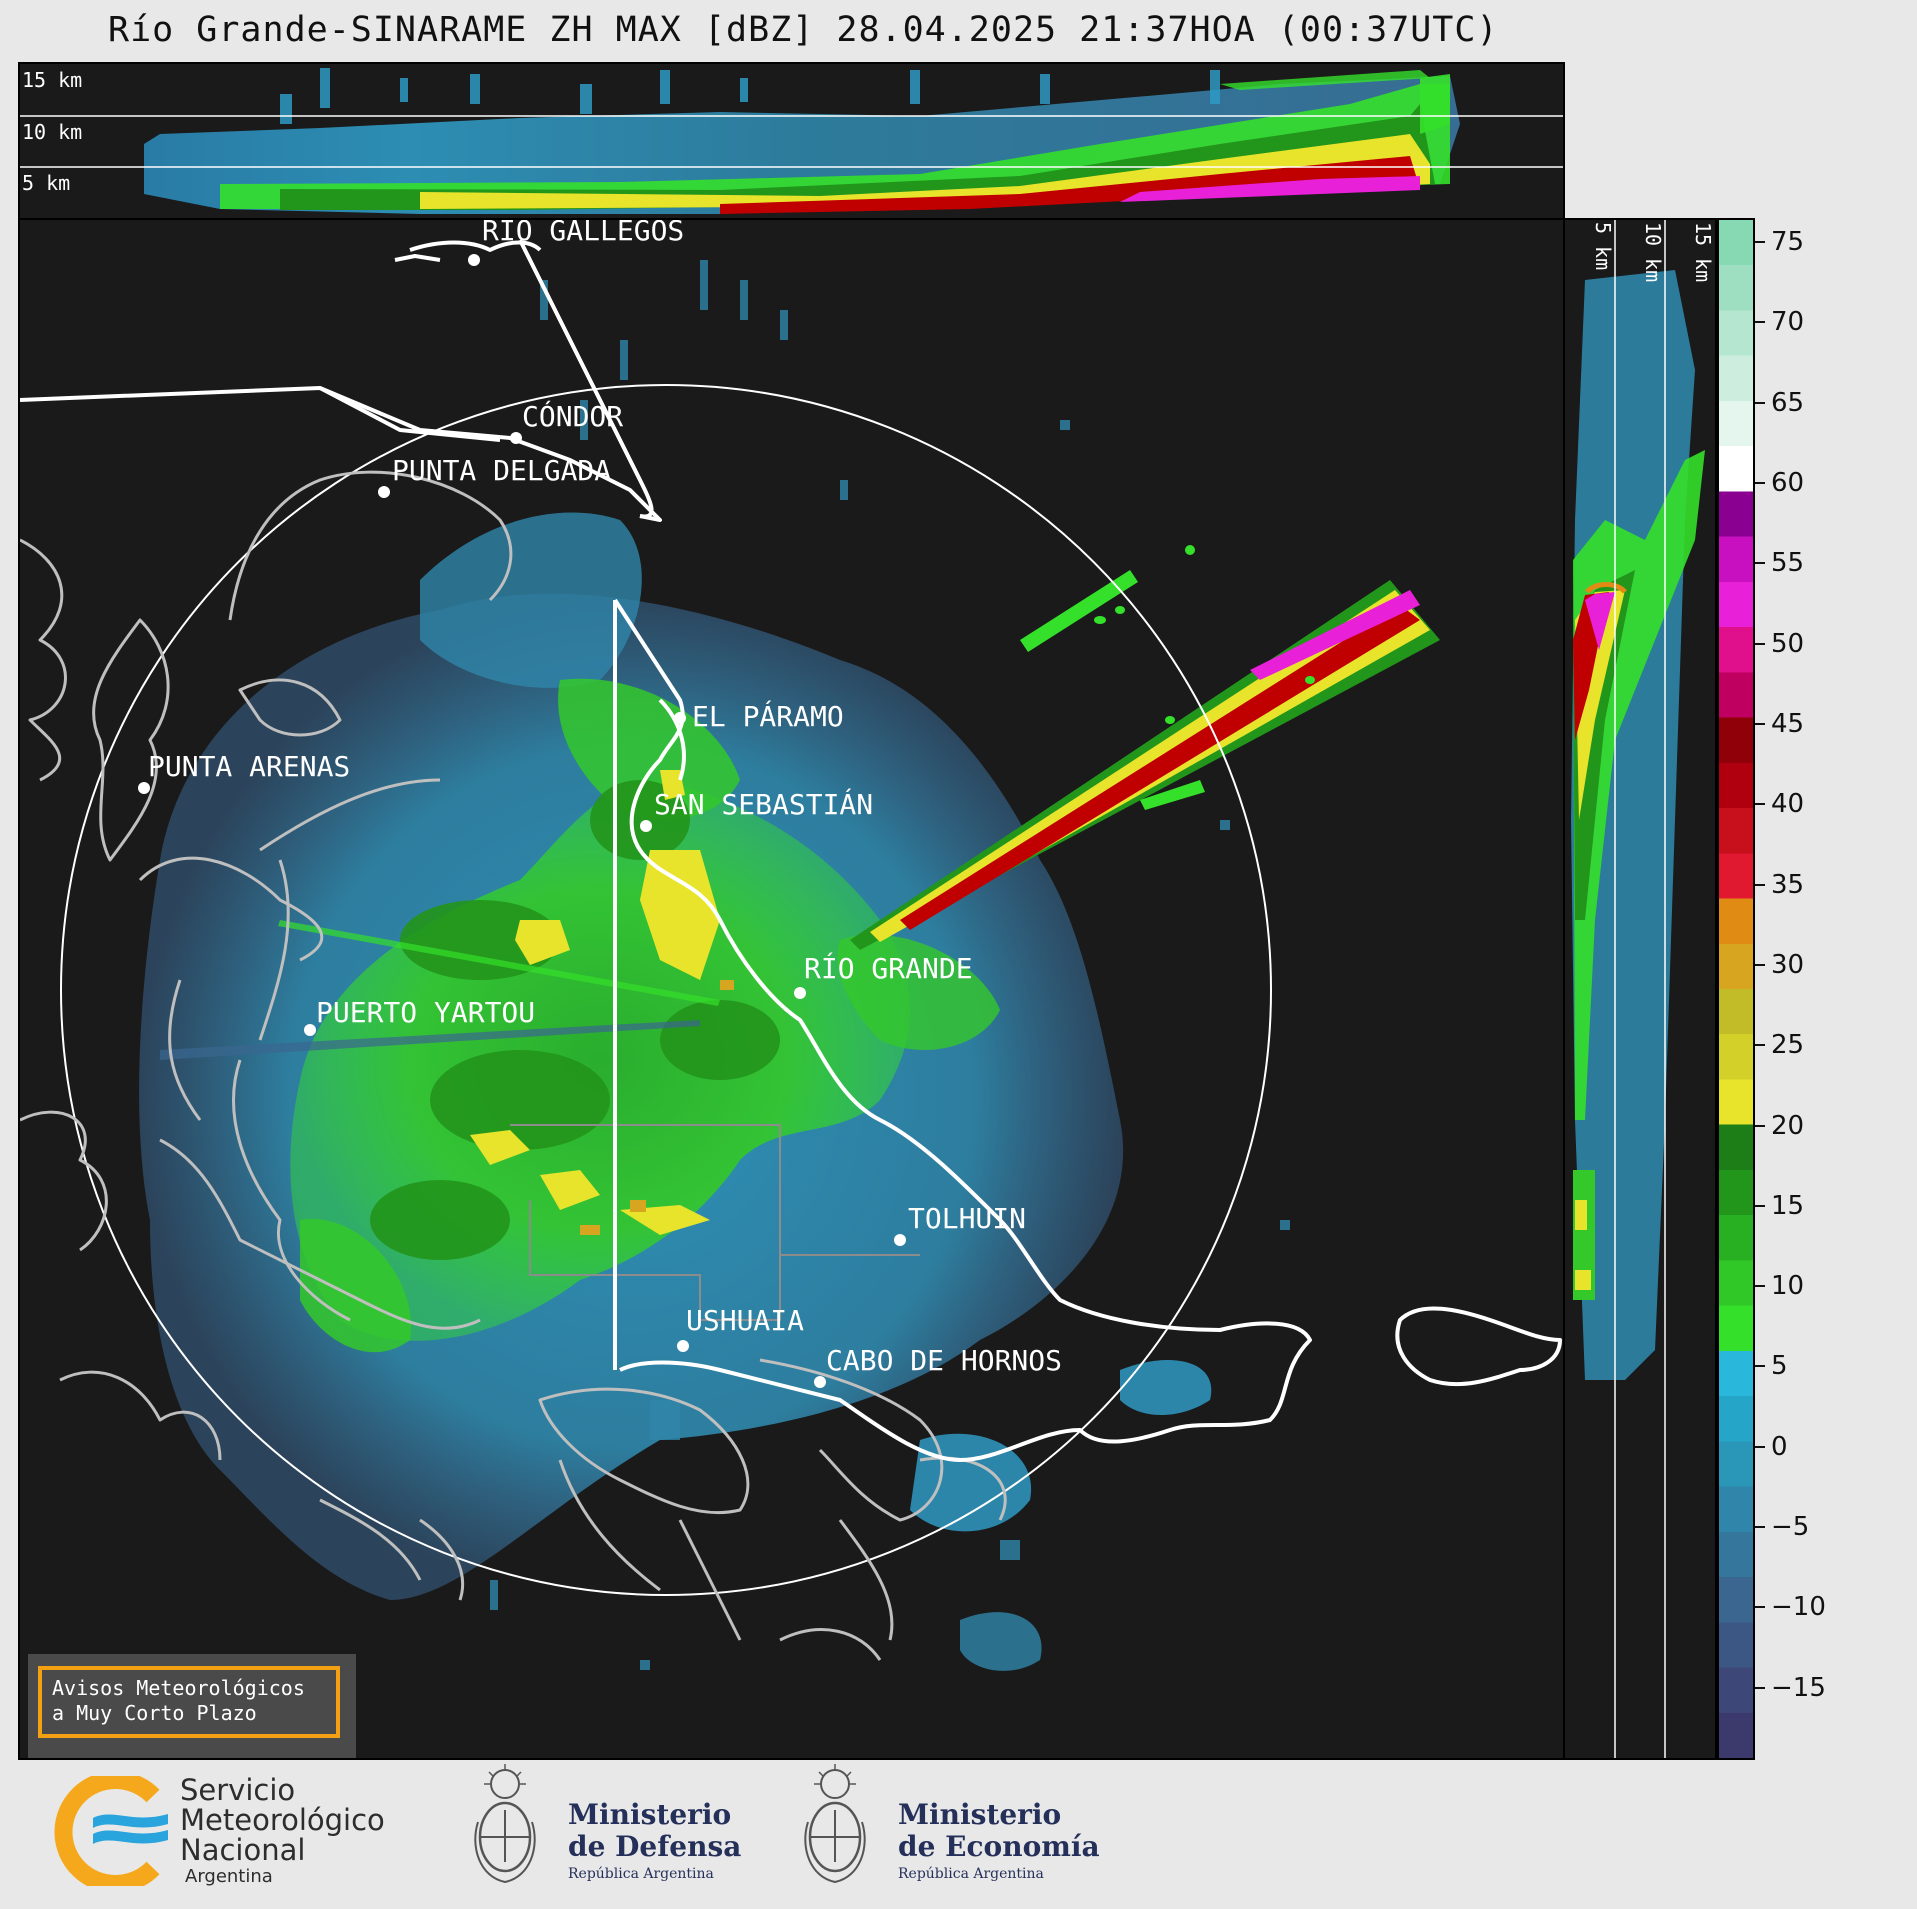 The width and height of the screenshot is (1917, 1909). What do you see at coordinates (238, 1790) in the screenshot?
I see `smn-logo-line-1: Servicio` at bounding box center [238, 1790].